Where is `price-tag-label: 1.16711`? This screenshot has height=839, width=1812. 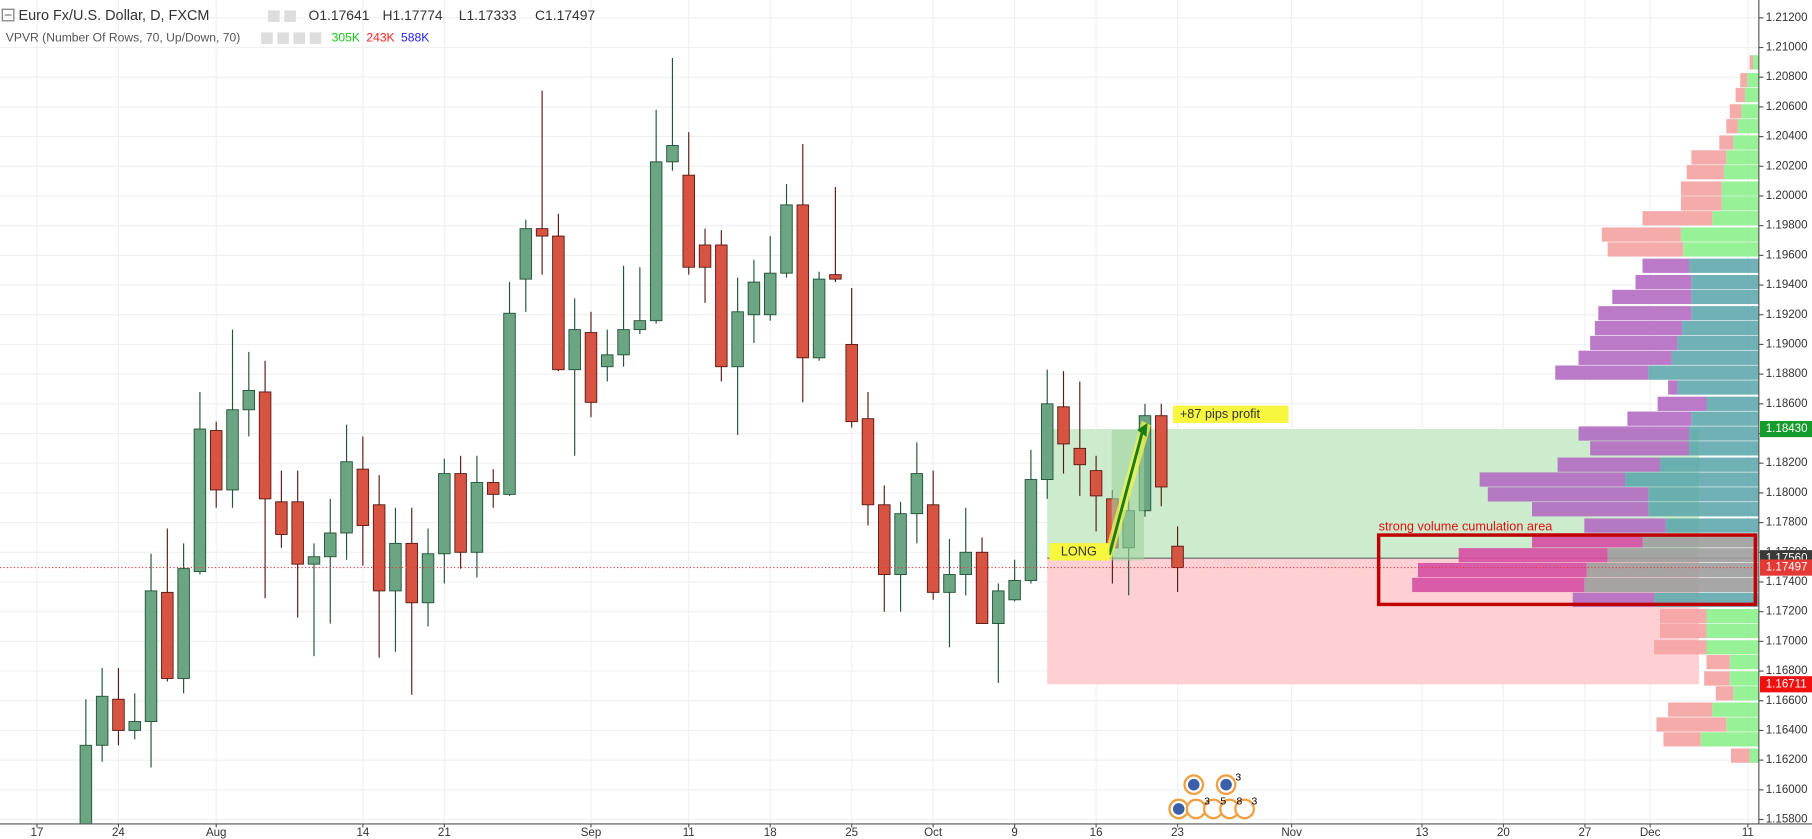
price-tag-label: 1.16711 is located at coordinates (1786, 684).